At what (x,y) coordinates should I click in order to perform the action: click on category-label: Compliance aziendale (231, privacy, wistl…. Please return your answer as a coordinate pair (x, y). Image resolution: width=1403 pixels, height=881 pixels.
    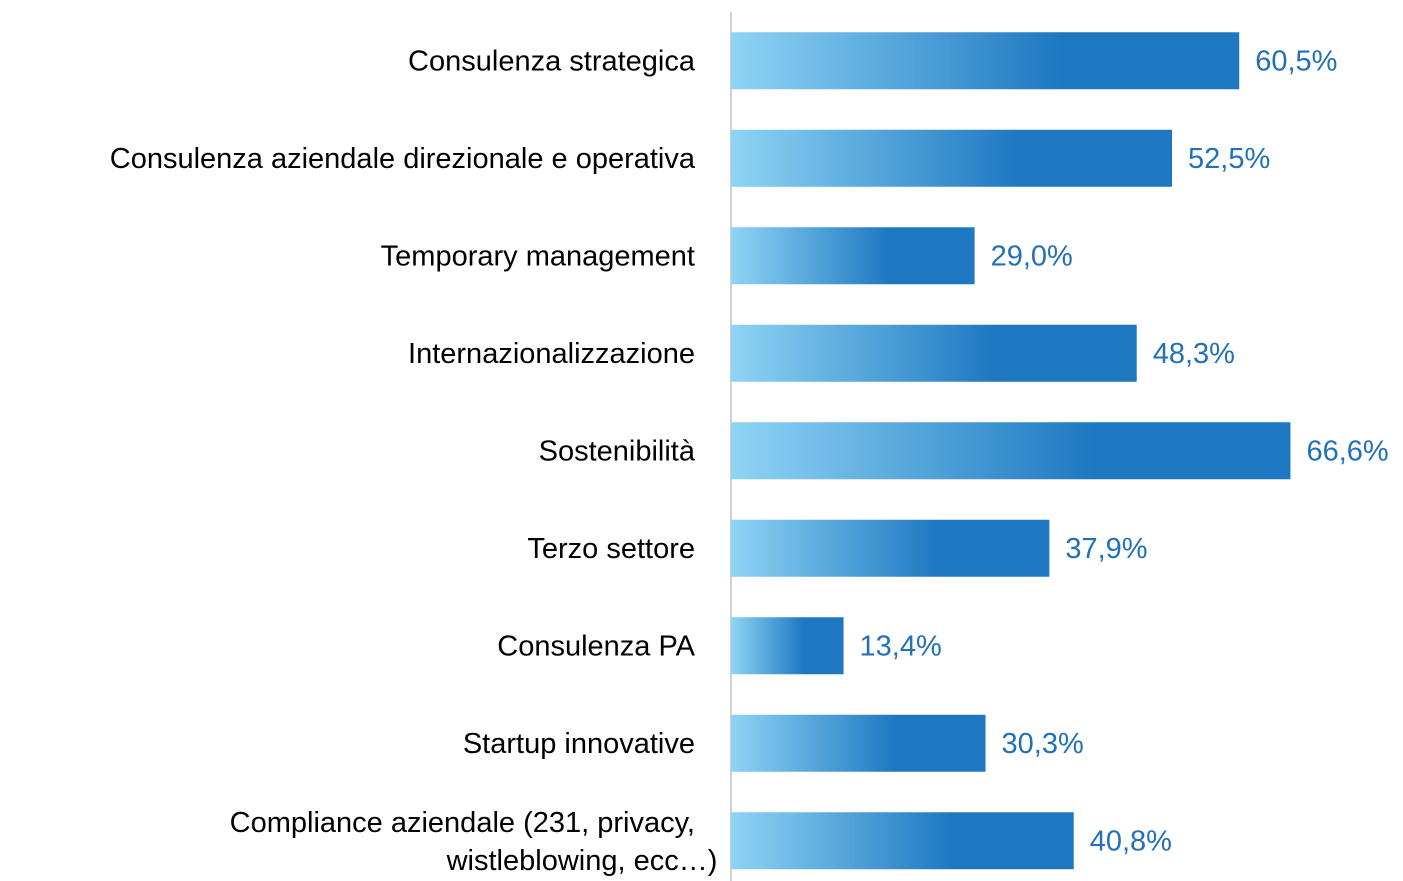
    Looking at the image, I should click on (474, 841).